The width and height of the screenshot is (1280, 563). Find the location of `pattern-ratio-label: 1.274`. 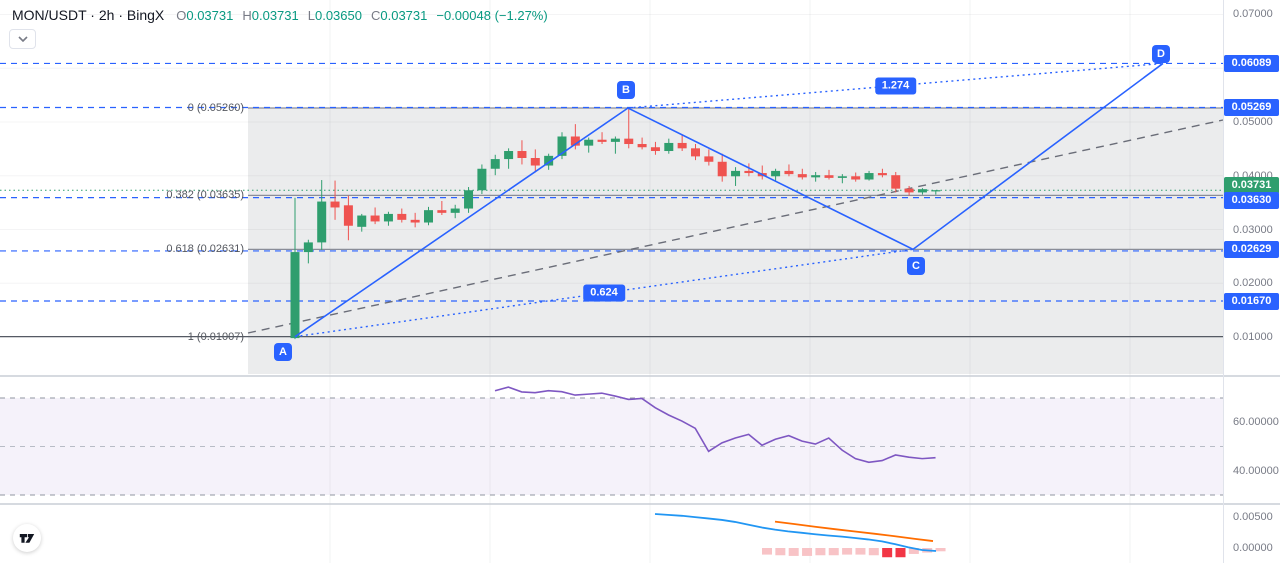

pattern-ratio-label: 1.274 is located at coordinates (895, 86).